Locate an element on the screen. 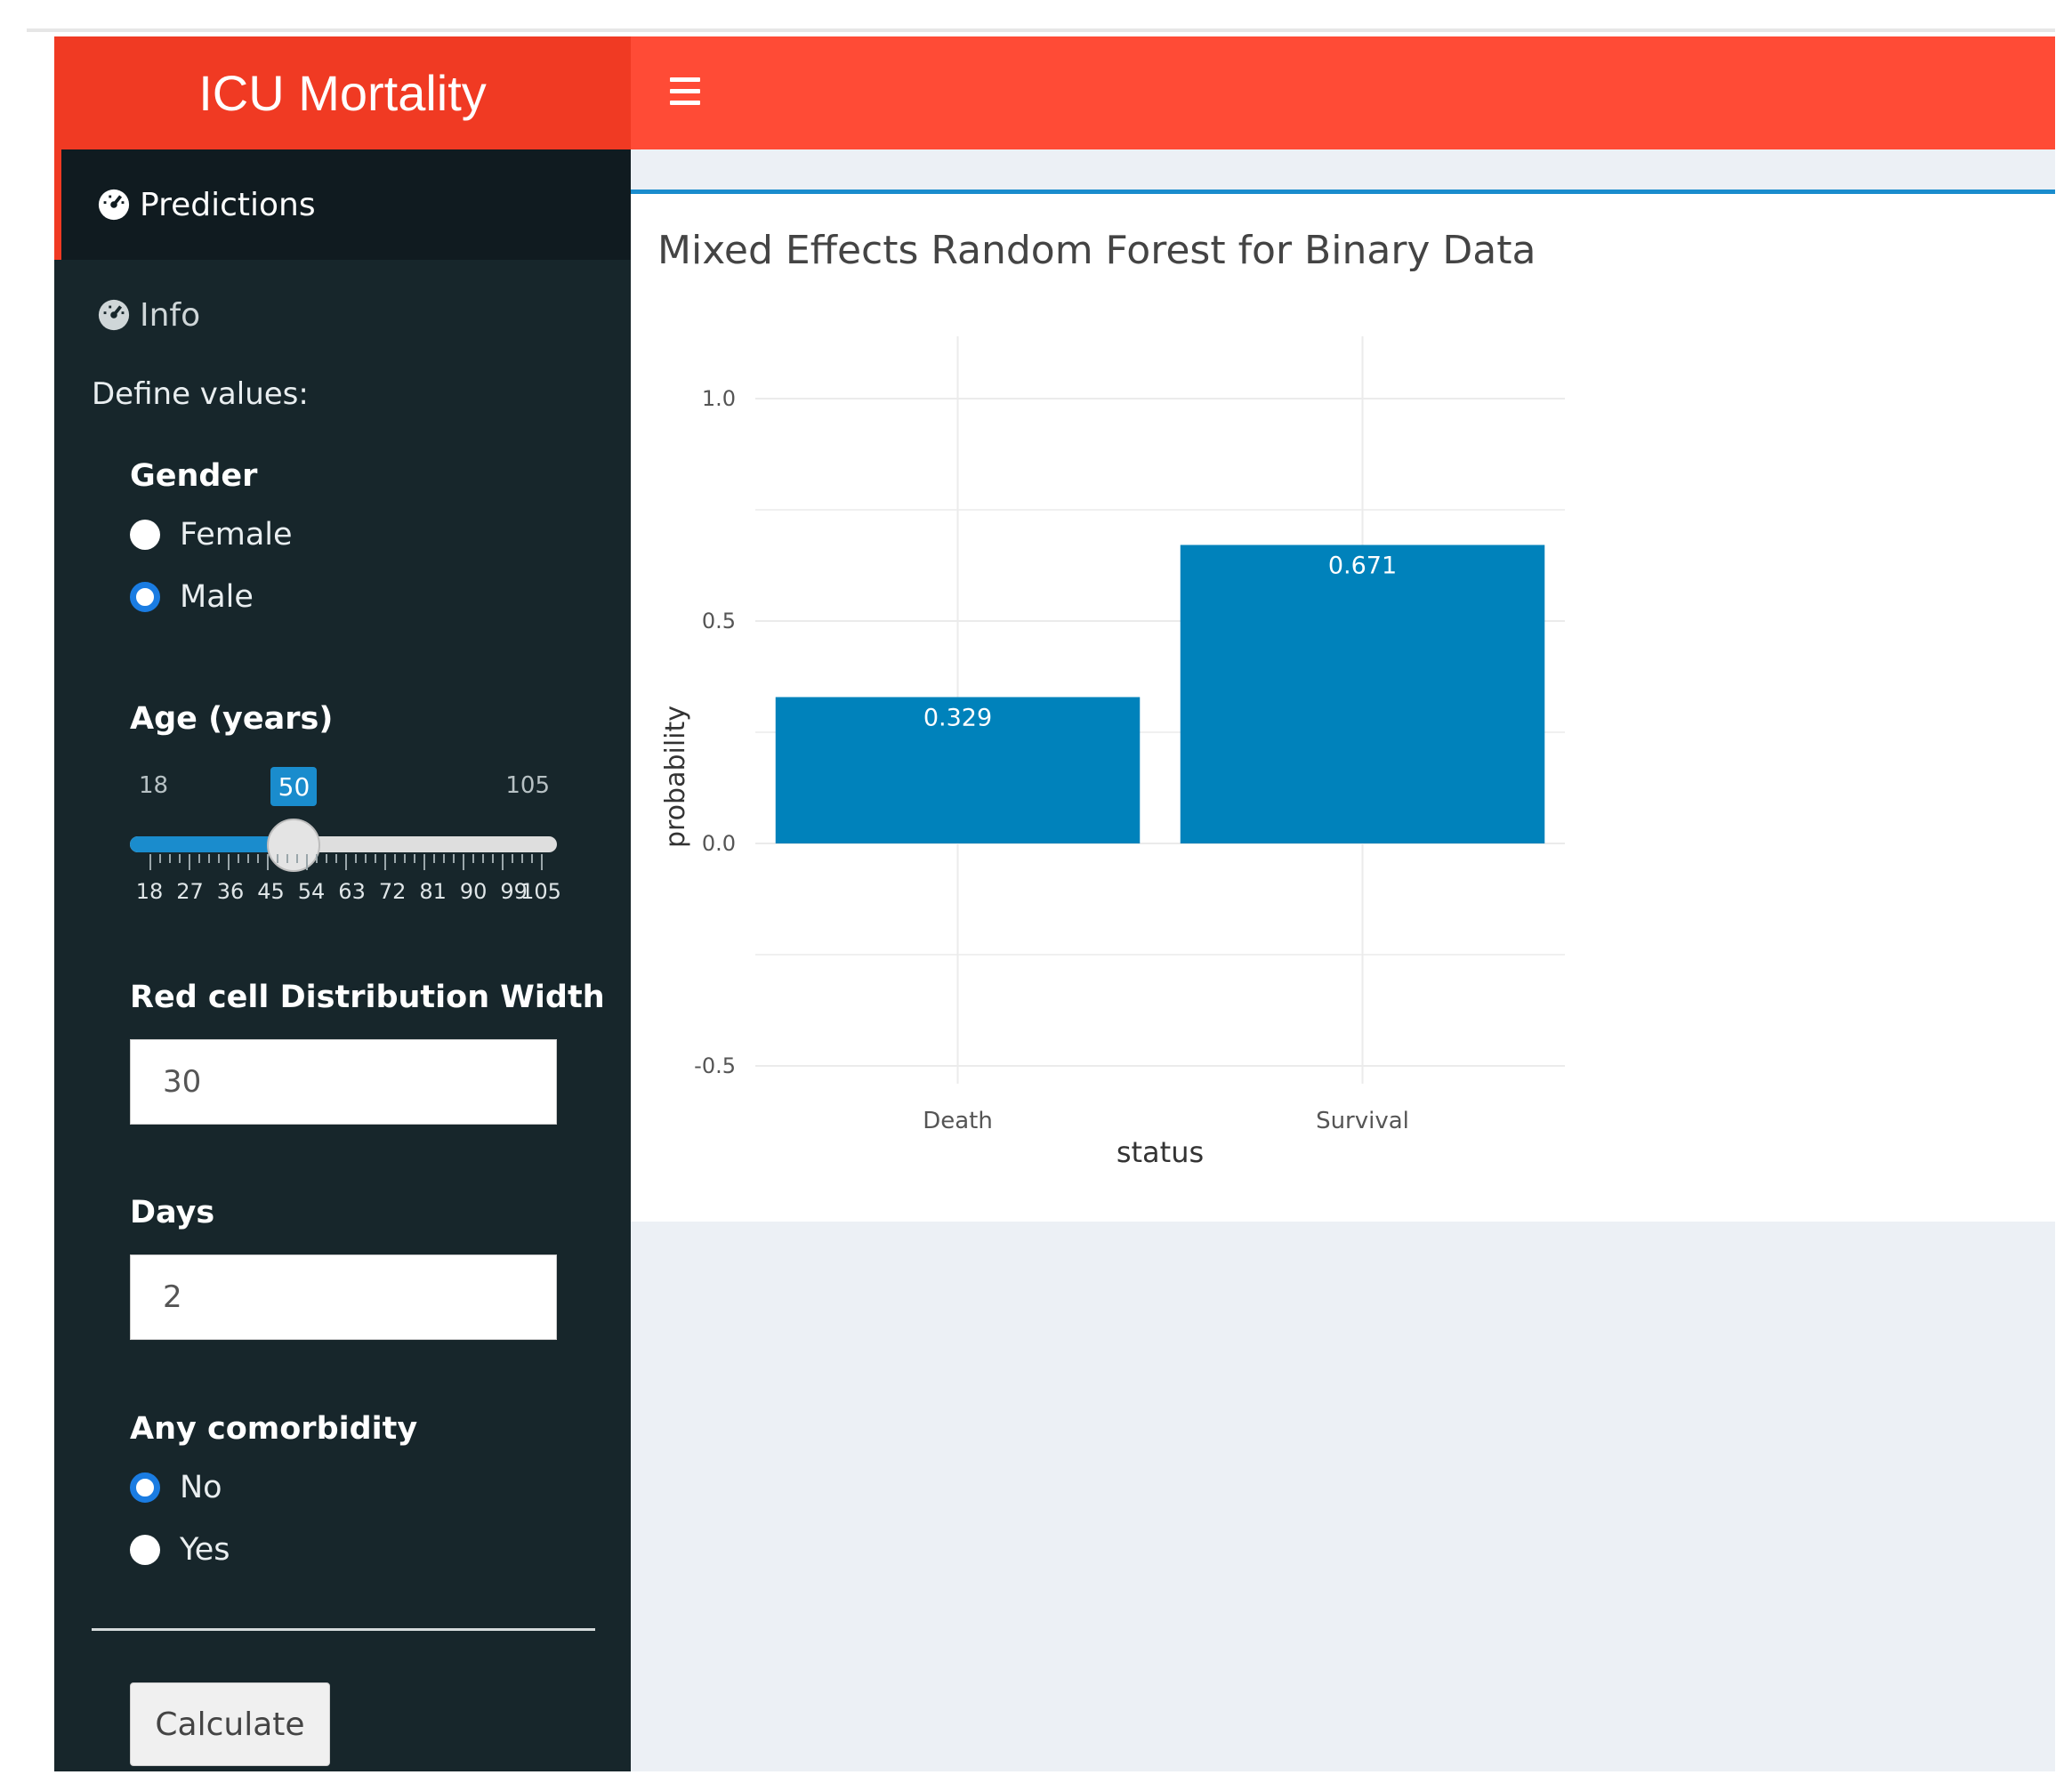  slider-tick-label: 105 is located at coordinates (540, 891).